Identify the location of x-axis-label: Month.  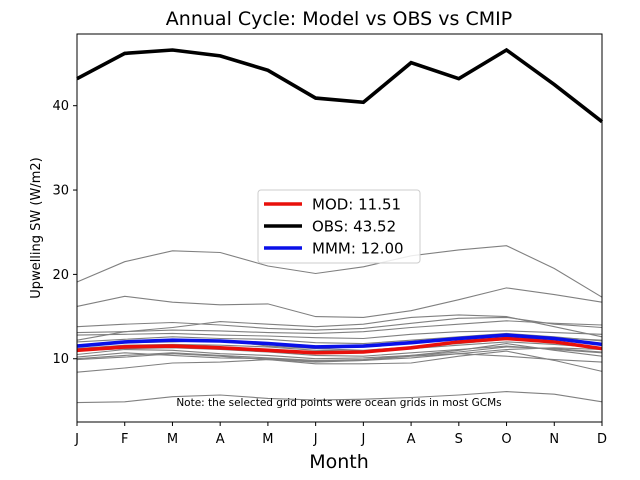
(339, 462).